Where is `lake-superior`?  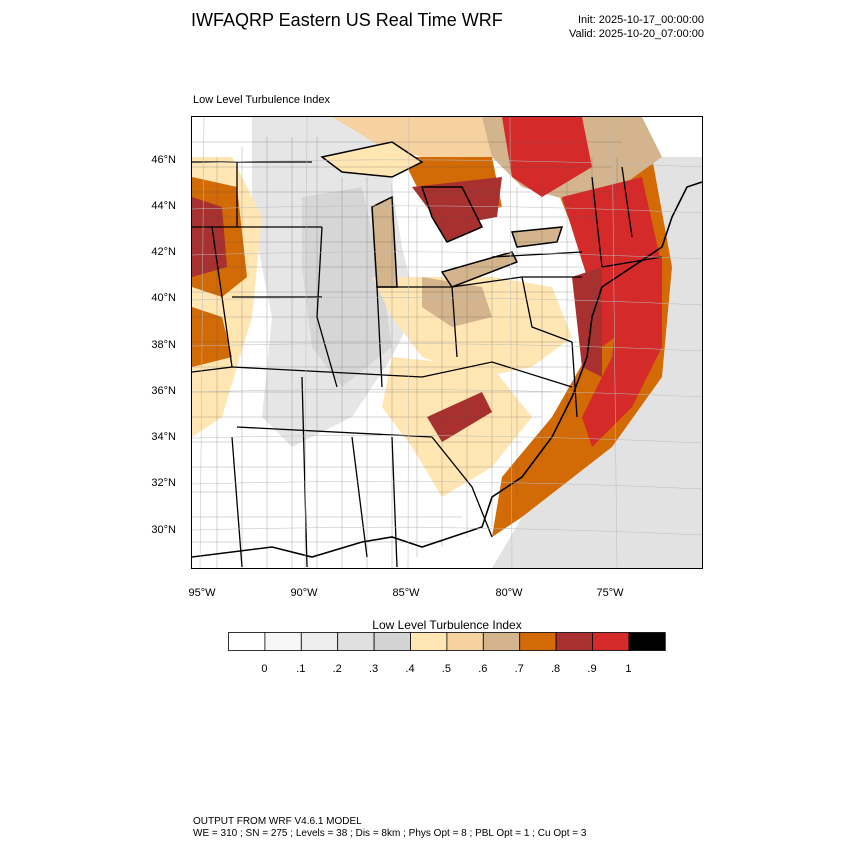
lake-superior is located at coordinates (372, 159).